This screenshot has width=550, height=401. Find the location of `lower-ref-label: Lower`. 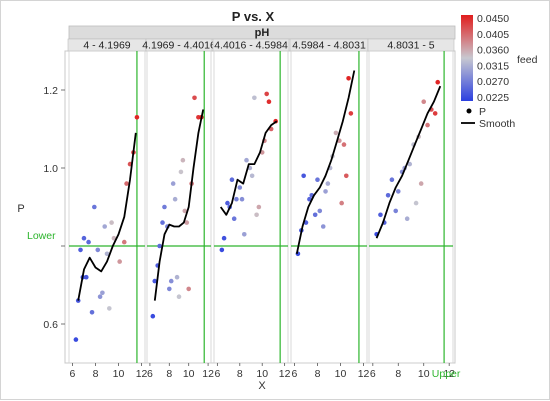

lower-ref-label: Lower is located at coordinates (41, 236).